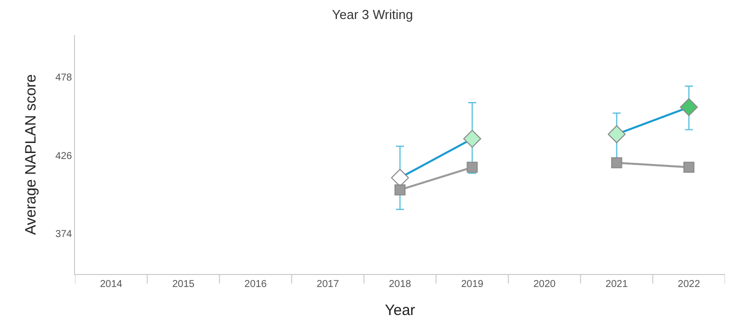 The width and height of the screenshot is (745, 329). I want to click on y-tick-label: 374, so click(63, 234).